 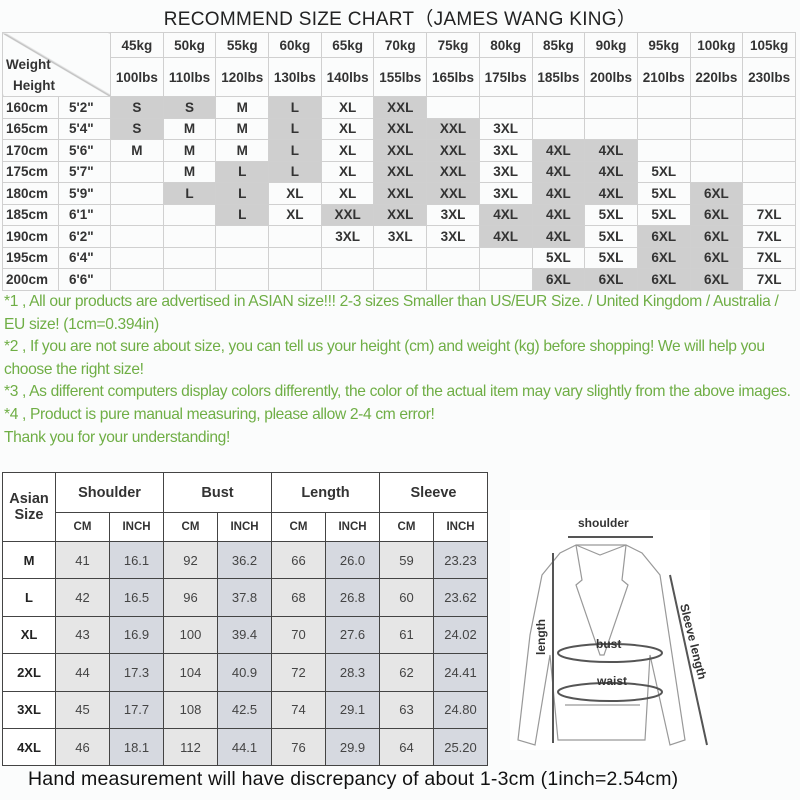 What do you see at coordinates (663, 77) in the screenshot?
I see `weight-lbs-header: 210lbs` at bounding box center [663, 77].